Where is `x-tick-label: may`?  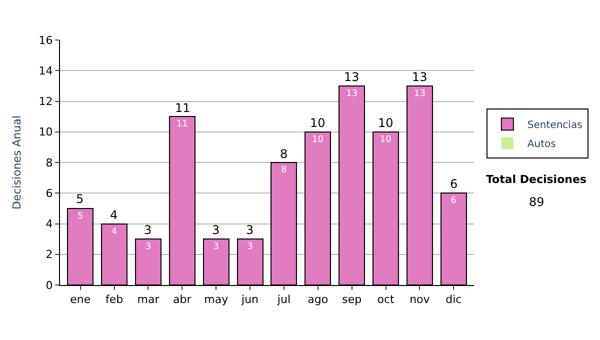
x-tick-label: may is located at coordinates (216, 299).